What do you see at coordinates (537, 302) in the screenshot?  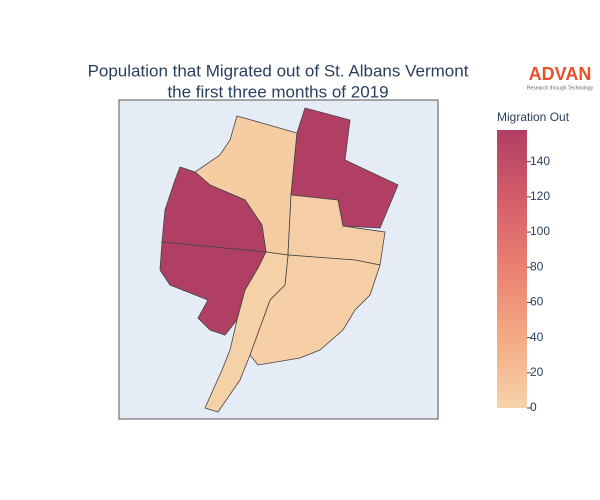 I see `colorbar-tick-label: 60` at bounding box center [537, 302].